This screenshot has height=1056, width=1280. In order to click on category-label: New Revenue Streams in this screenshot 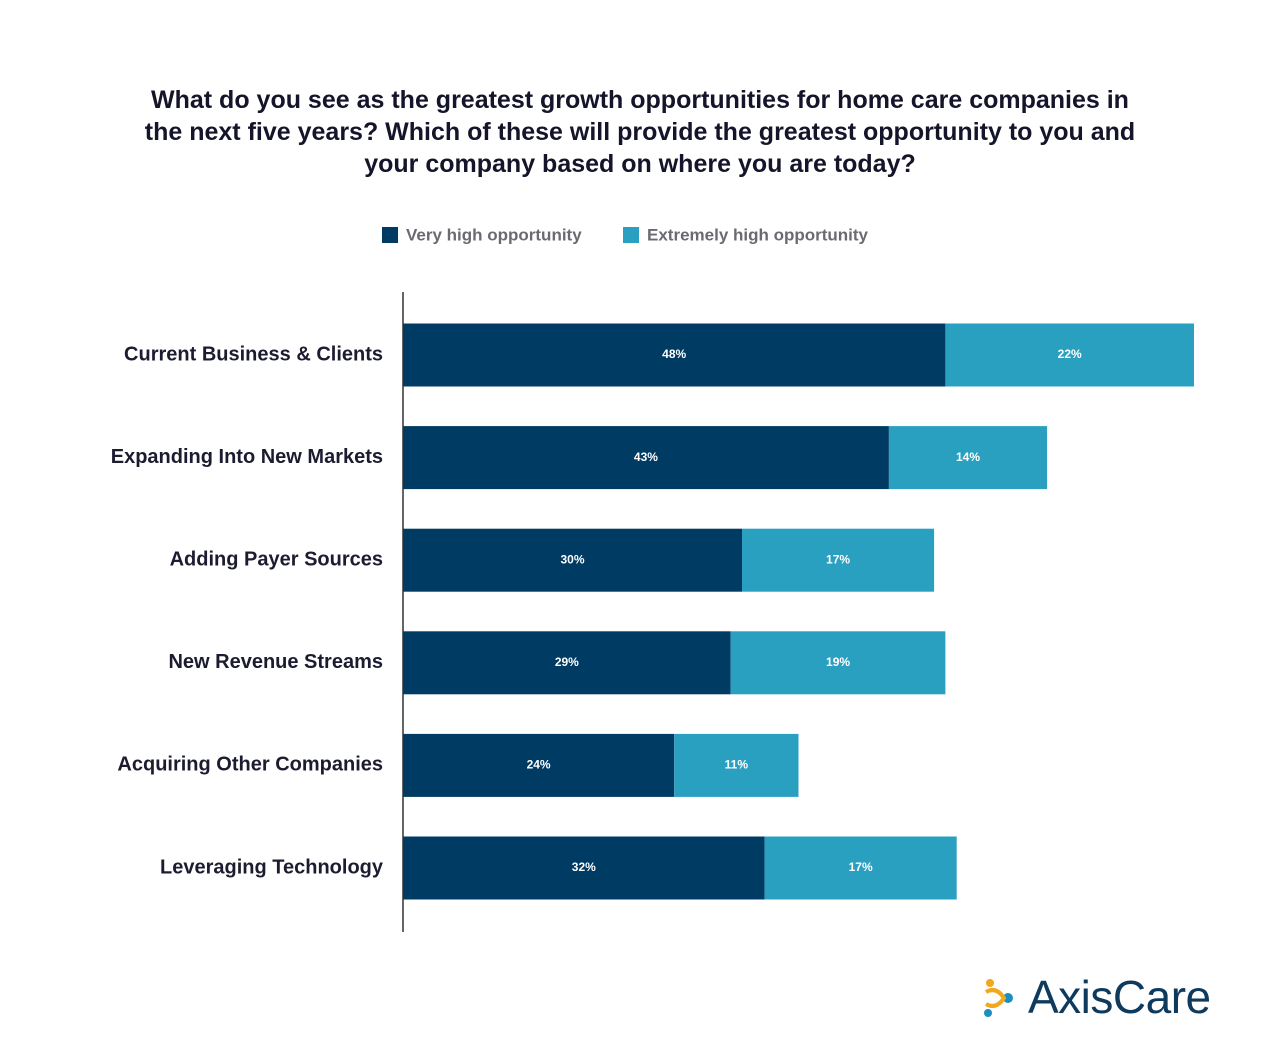, I will do `click(275, 662)`.